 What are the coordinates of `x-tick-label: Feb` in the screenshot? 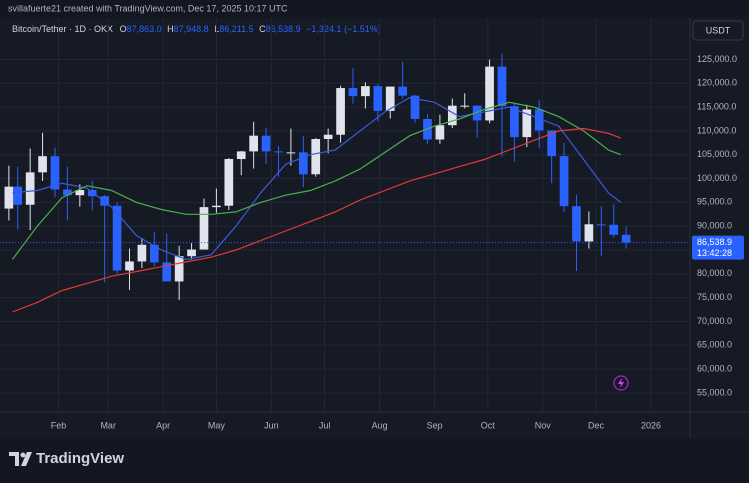 It's located at (59, 425).